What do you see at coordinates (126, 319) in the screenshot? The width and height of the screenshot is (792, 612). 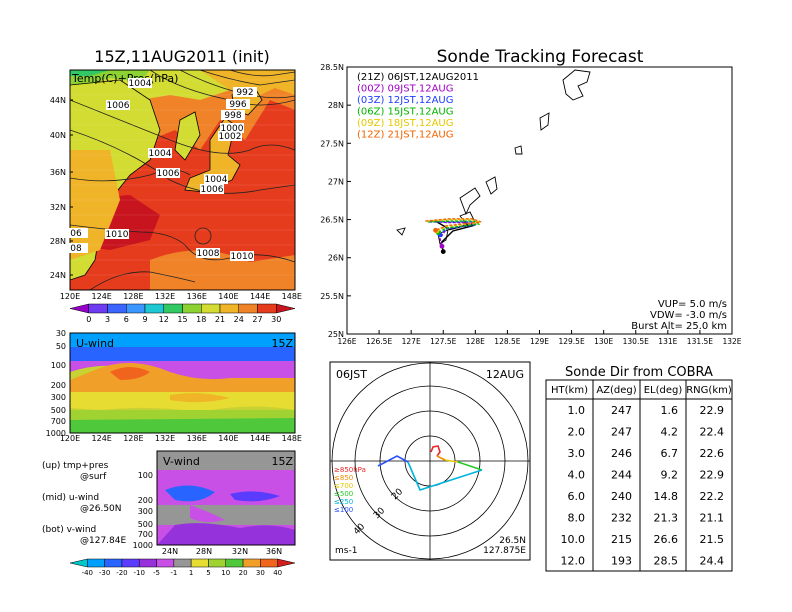 I see `temp-colorbar-label: 6` at bounding box center [126, 319].